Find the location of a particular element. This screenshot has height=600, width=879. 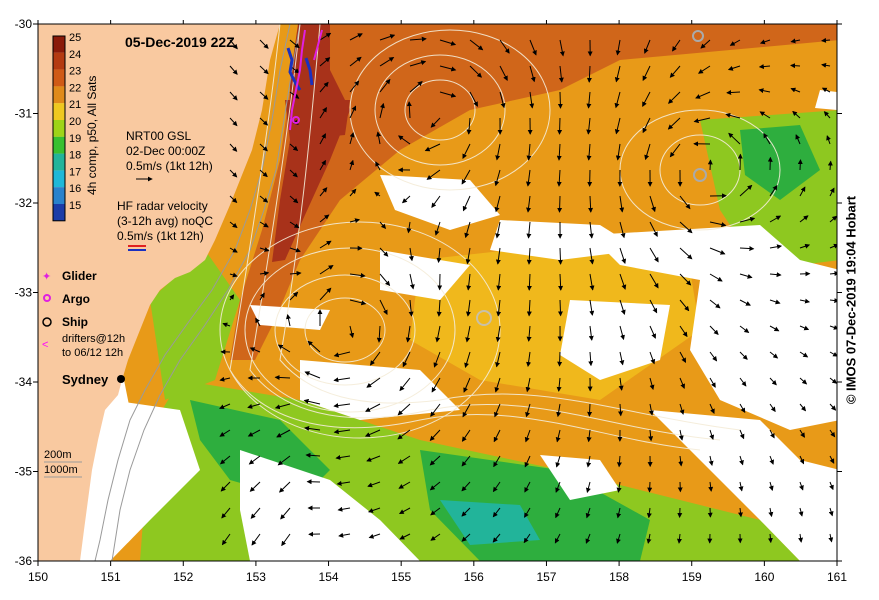

ship-track-marker is located at coordinates (698, 36).